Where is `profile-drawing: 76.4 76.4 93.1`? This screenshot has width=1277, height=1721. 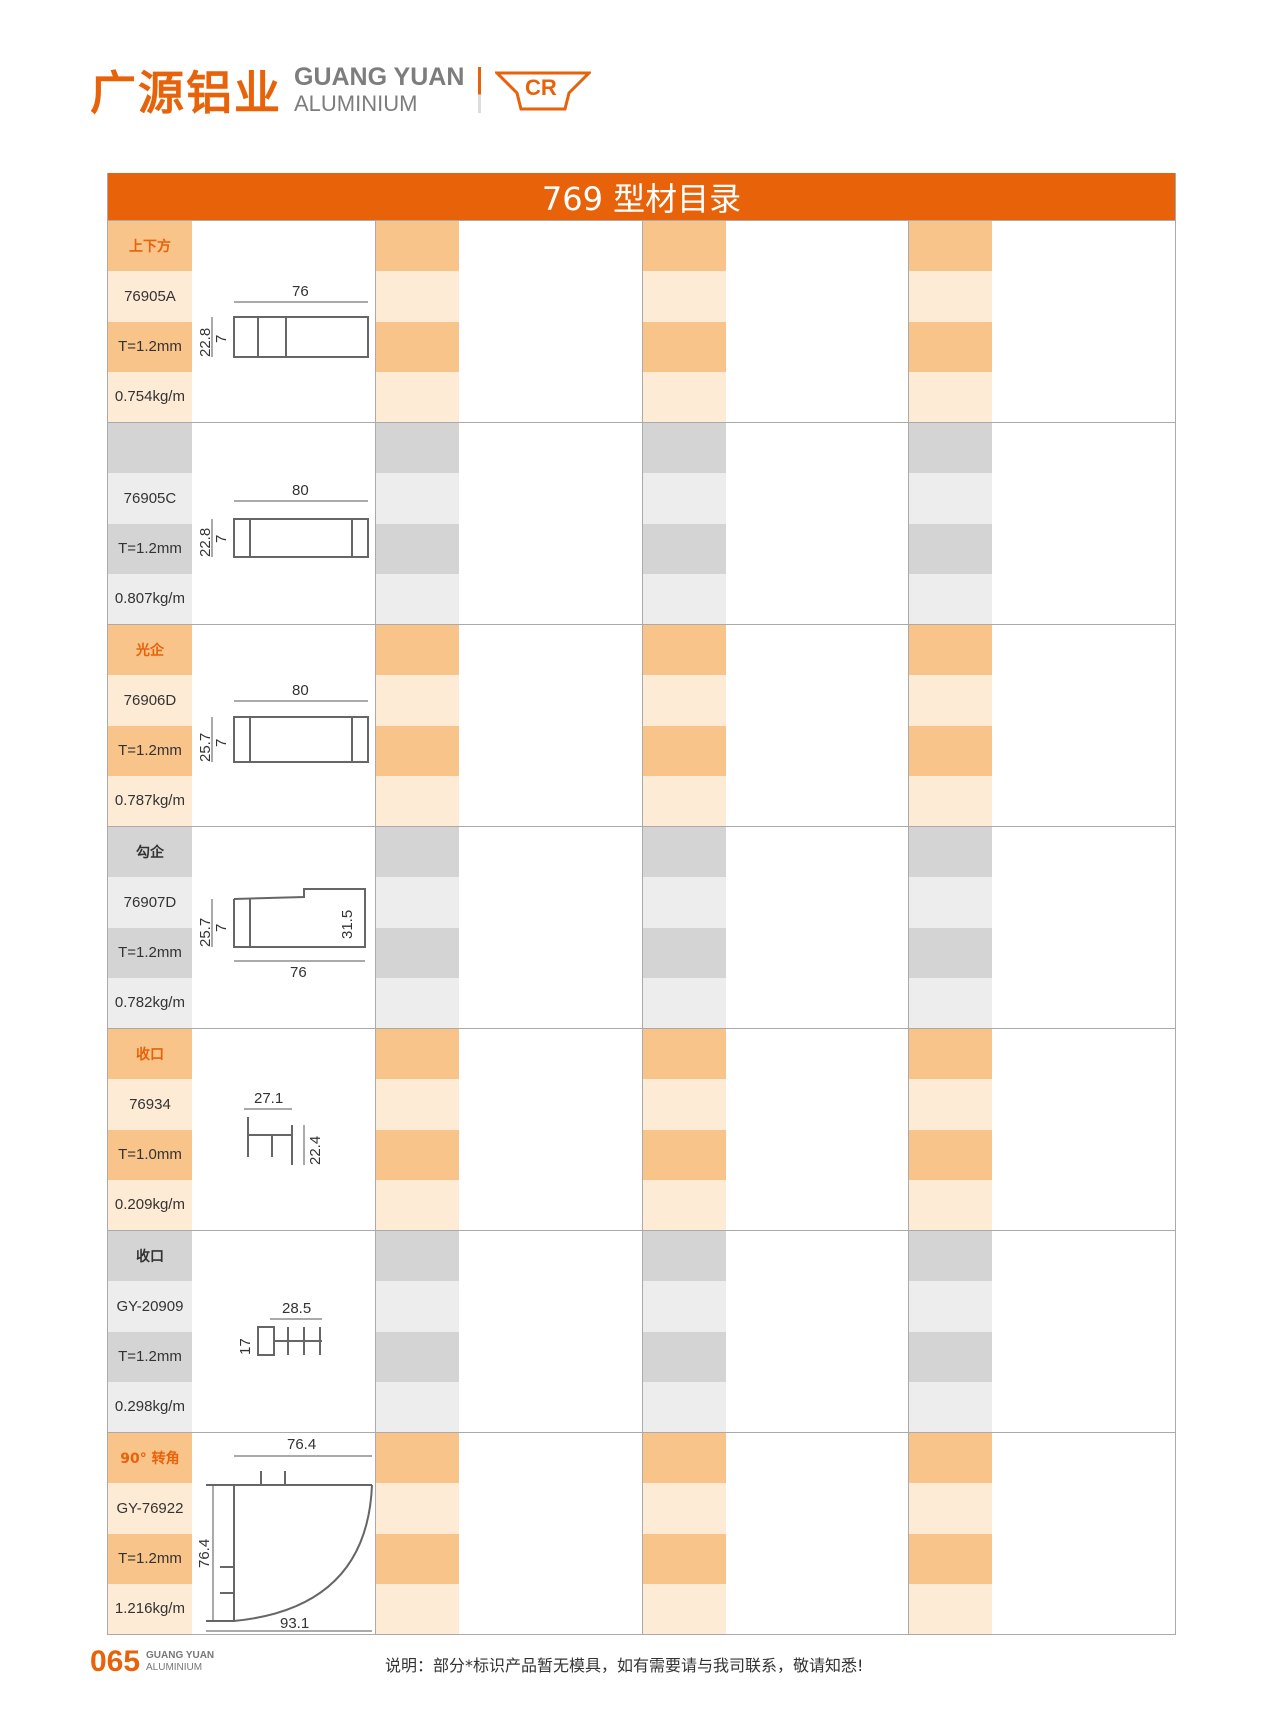
profile-drawing: 76.4 76.4 93.1 is located at coordinates (284, 1533).